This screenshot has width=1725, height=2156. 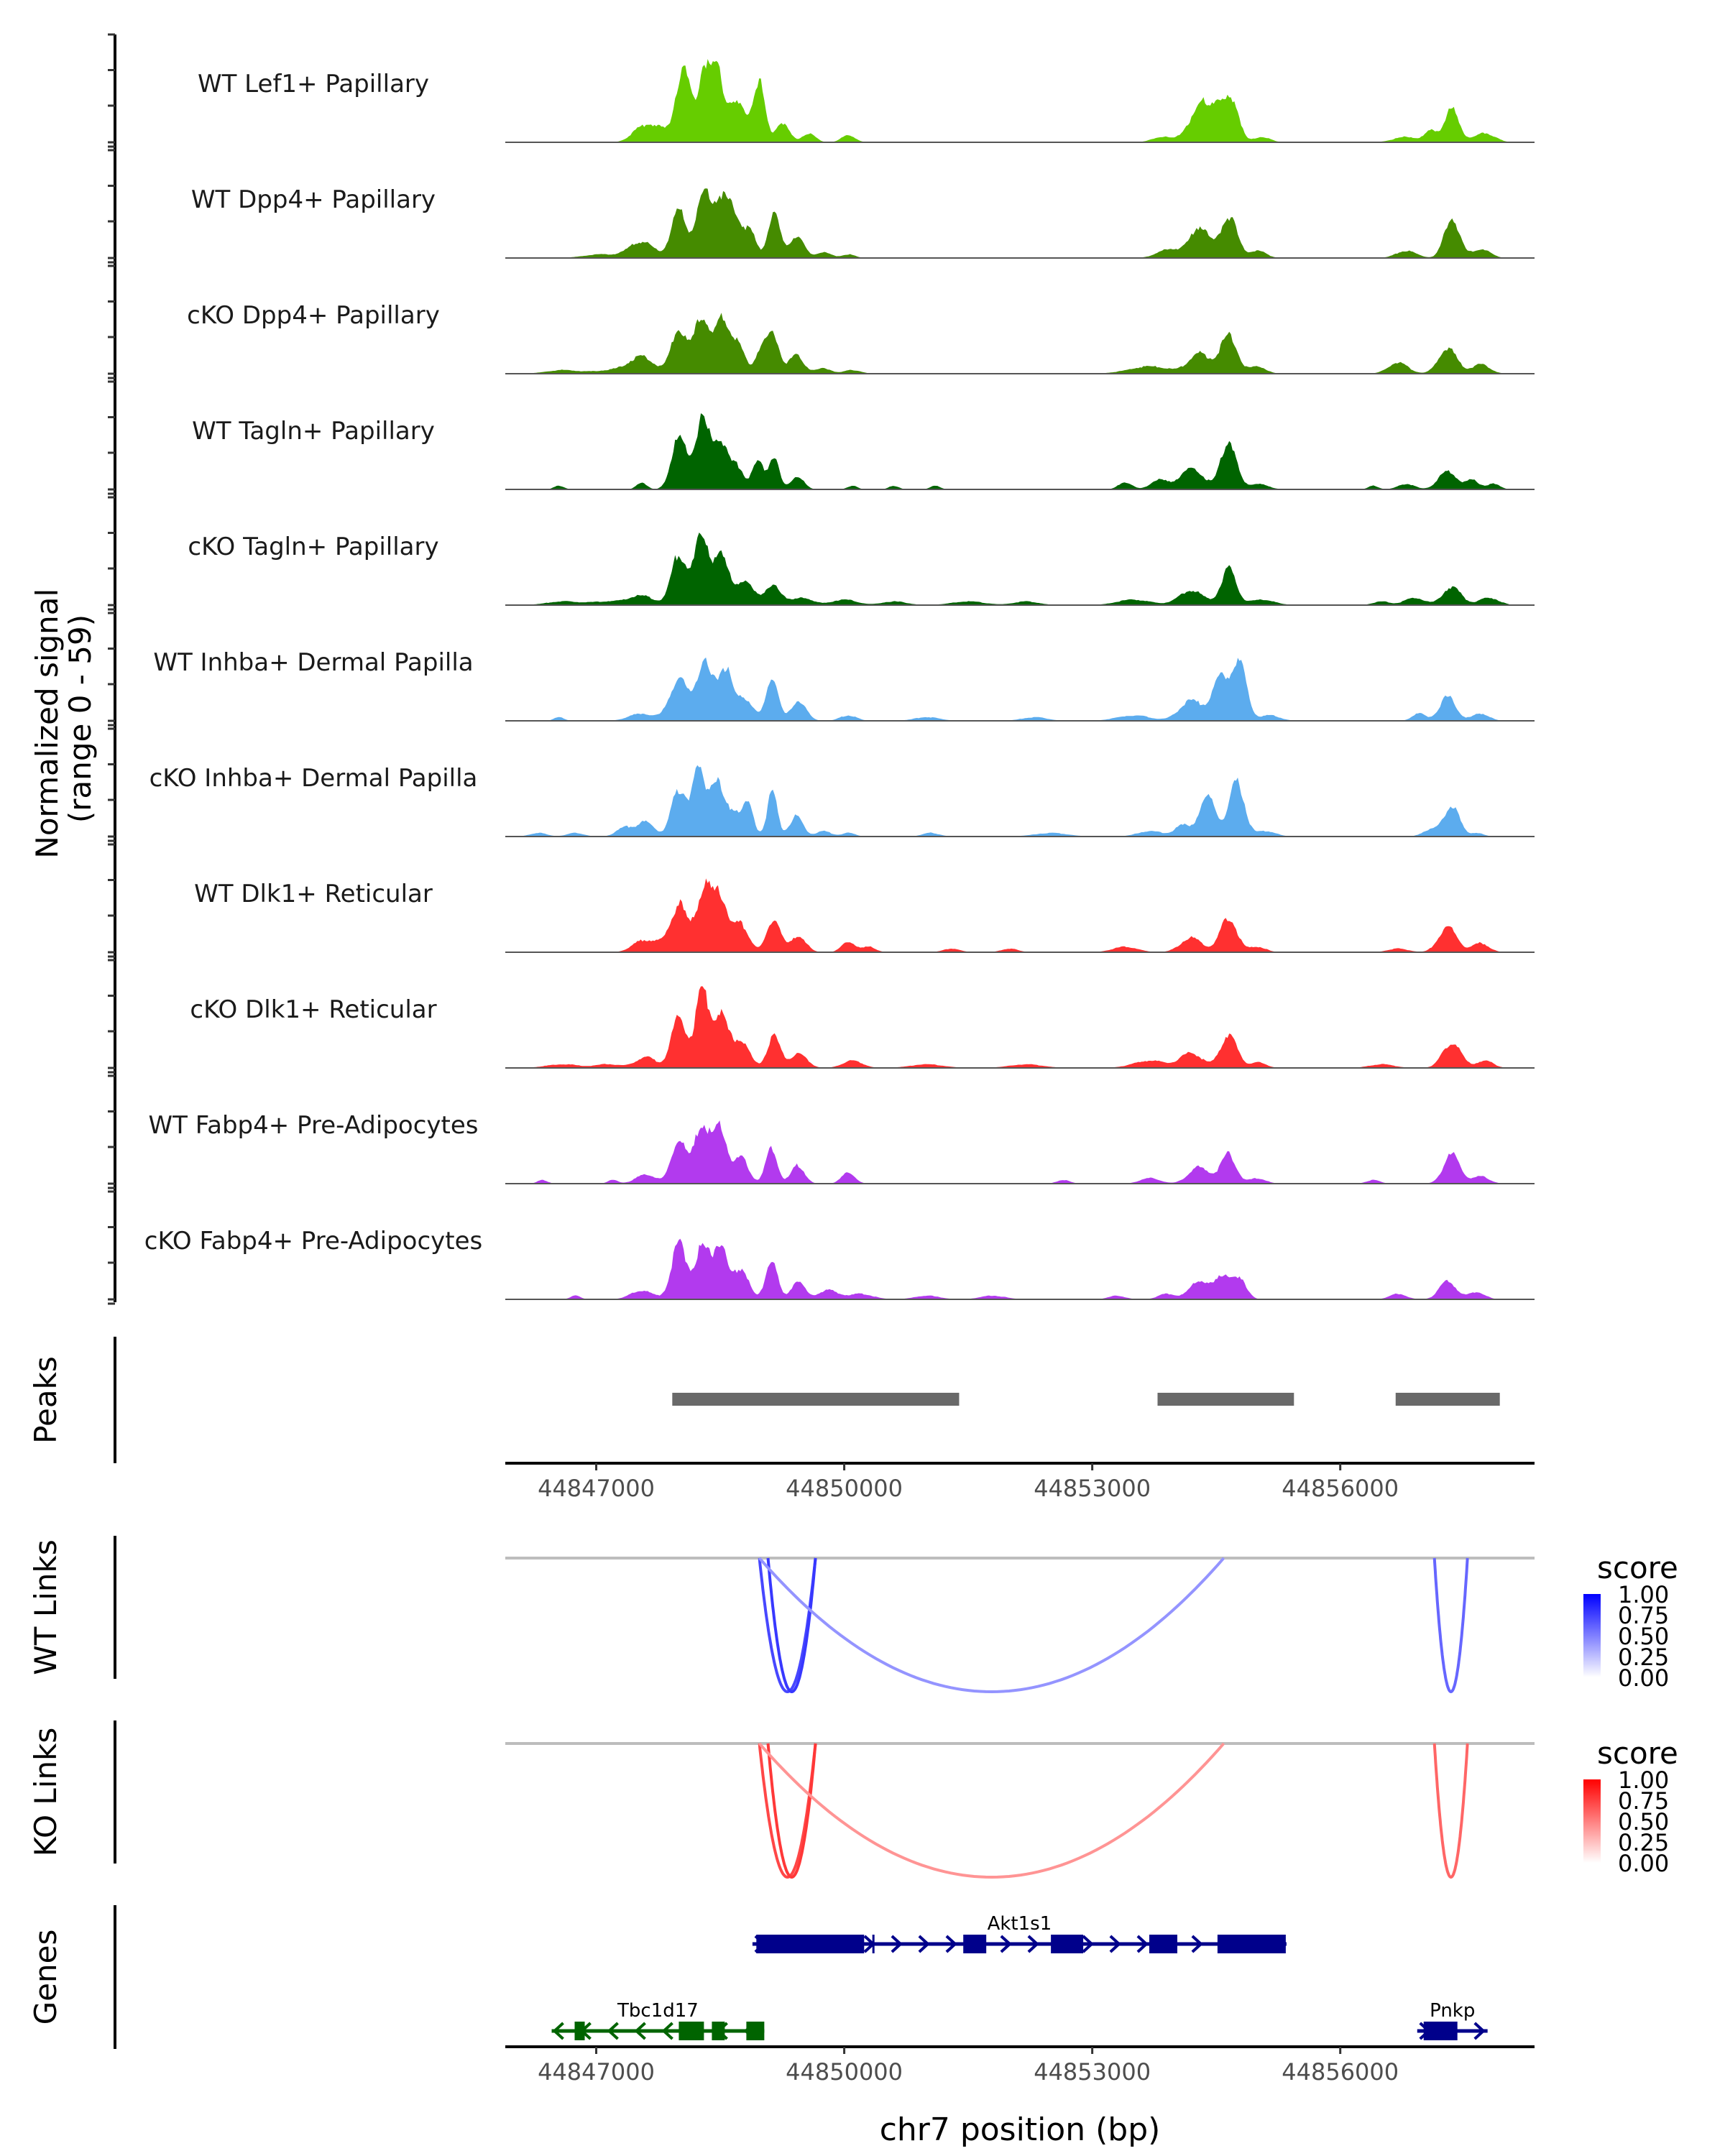 What do you see at coordinates (658, 2011) in the screenshot?
I see `gene-name-label: Tbc1d17` at bounding box center [658, 2011].